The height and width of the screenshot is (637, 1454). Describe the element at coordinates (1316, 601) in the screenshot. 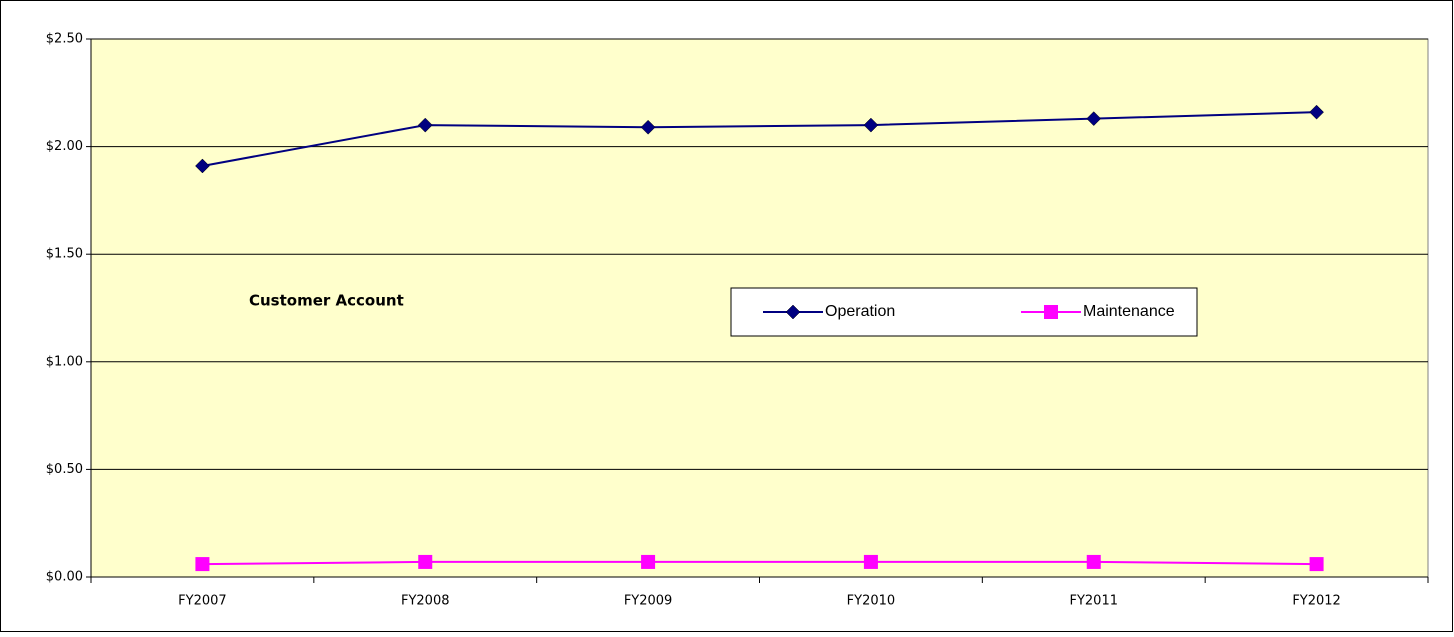

I see `x-tick-label: FY2012` at that location.